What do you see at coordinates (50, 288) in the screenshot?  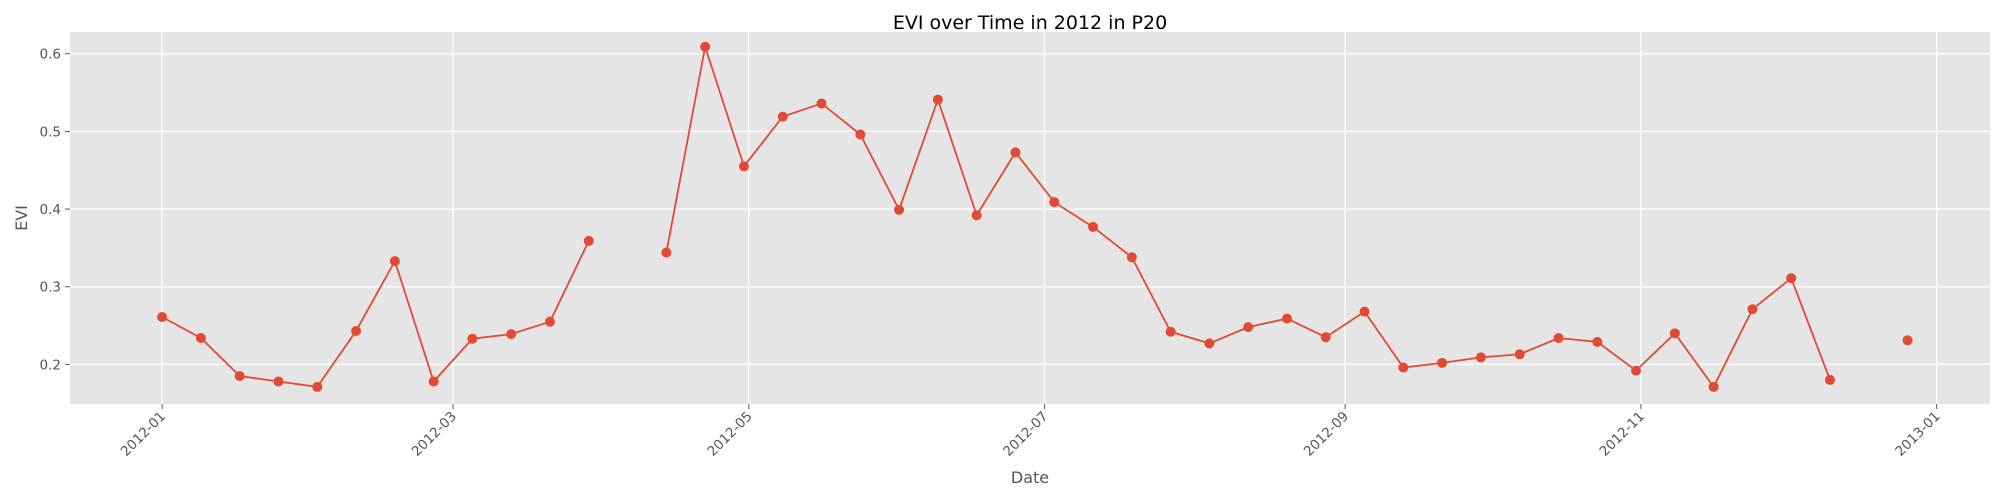 I see `y-tick-label: 0.3` at bounding box center [50, 288].